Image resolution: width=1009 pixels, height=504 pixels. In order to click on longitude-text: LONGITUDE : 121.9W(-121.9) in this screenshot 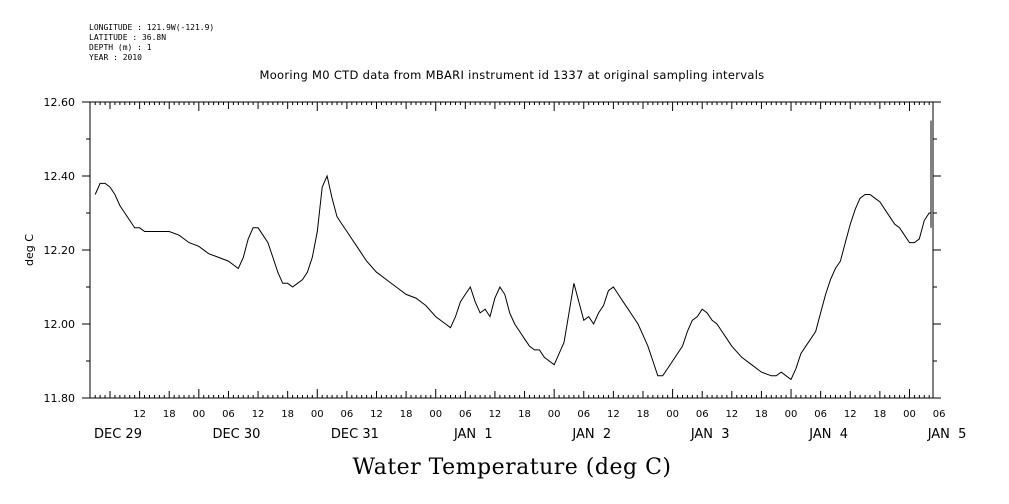, I will do `click(151, 27)`.